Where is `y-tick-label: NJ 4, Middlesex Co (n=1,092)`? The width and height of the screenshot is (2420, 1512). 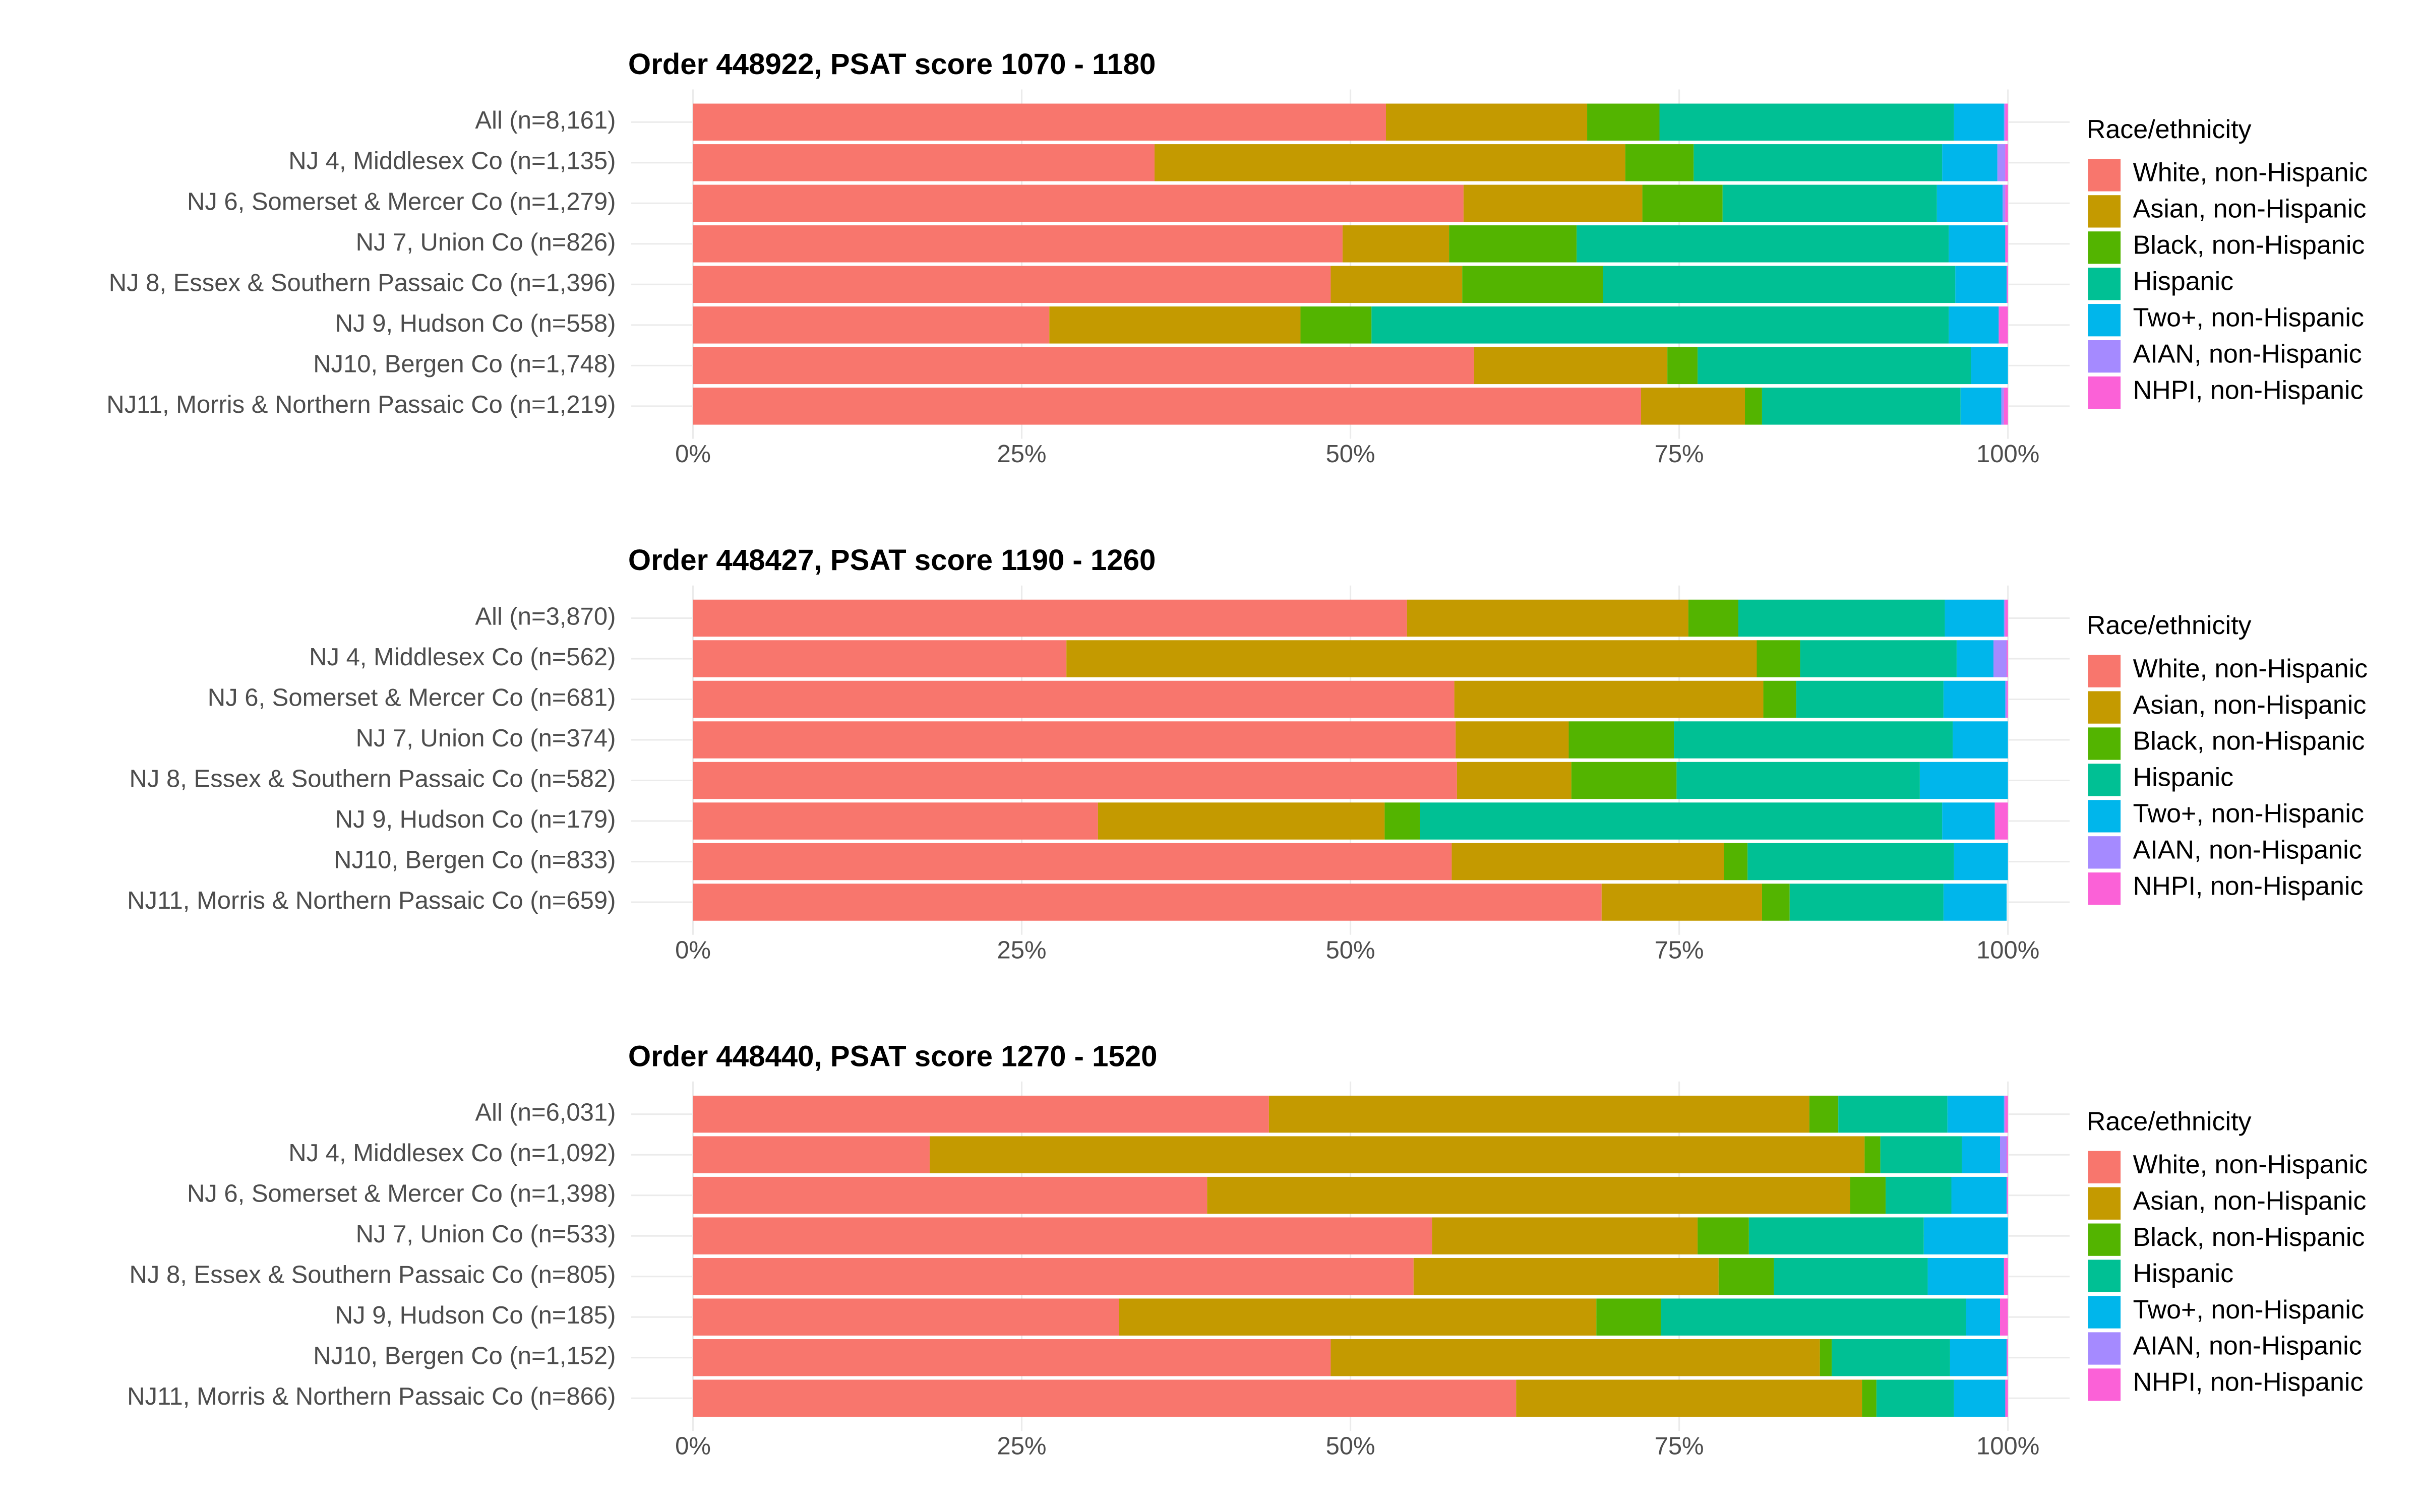
y-tick-label: NJ 4, Middlesex Co (n=1,092) is located at coordinates (452, 1153).